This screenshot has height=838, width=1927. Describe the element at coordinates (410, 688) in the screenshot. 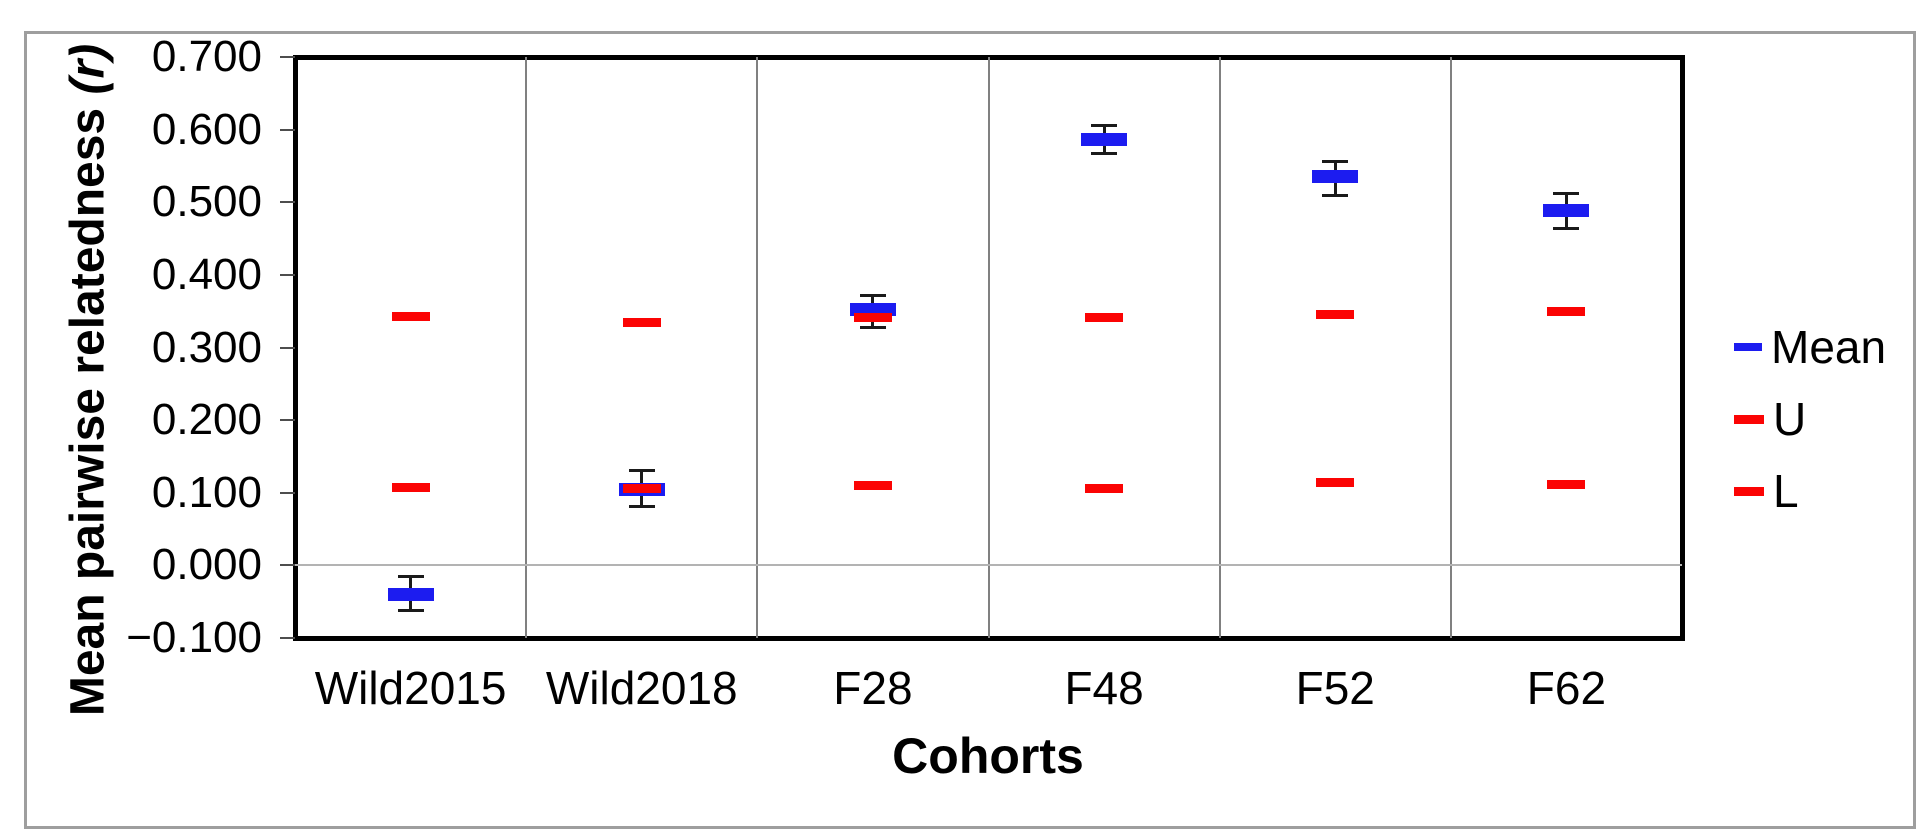

I see `x-tick-label: Wild2015` at that location.